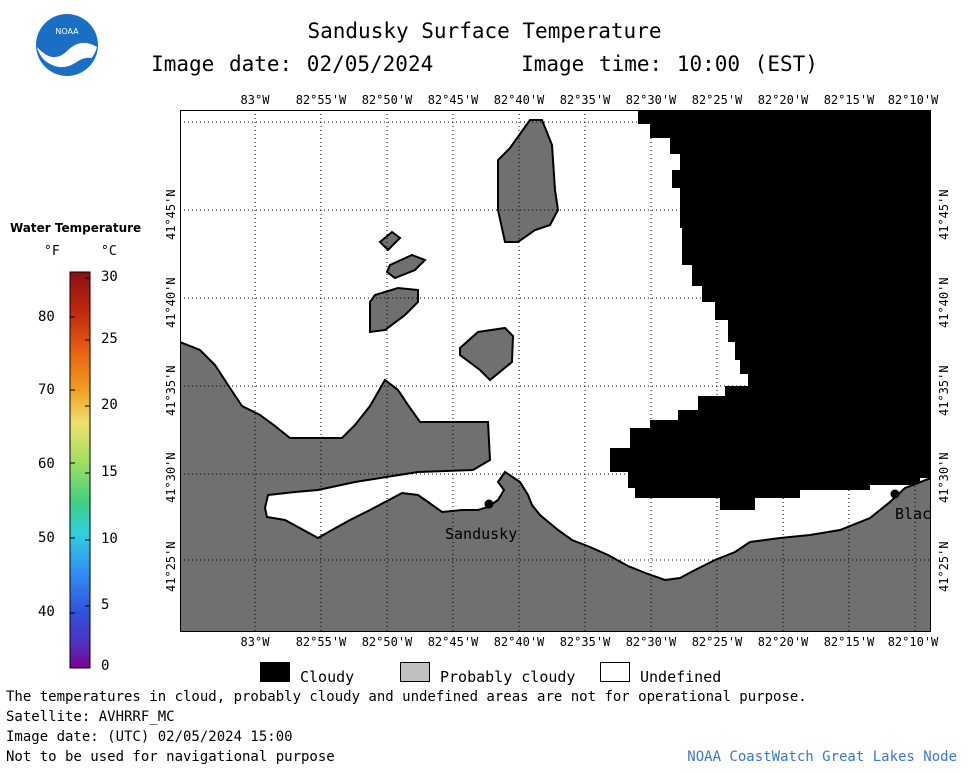  What do you see at coordinates (52, 251) in the screenshot?
I see `unit-fahrenheit: °F` at bounding box center [52, 251].